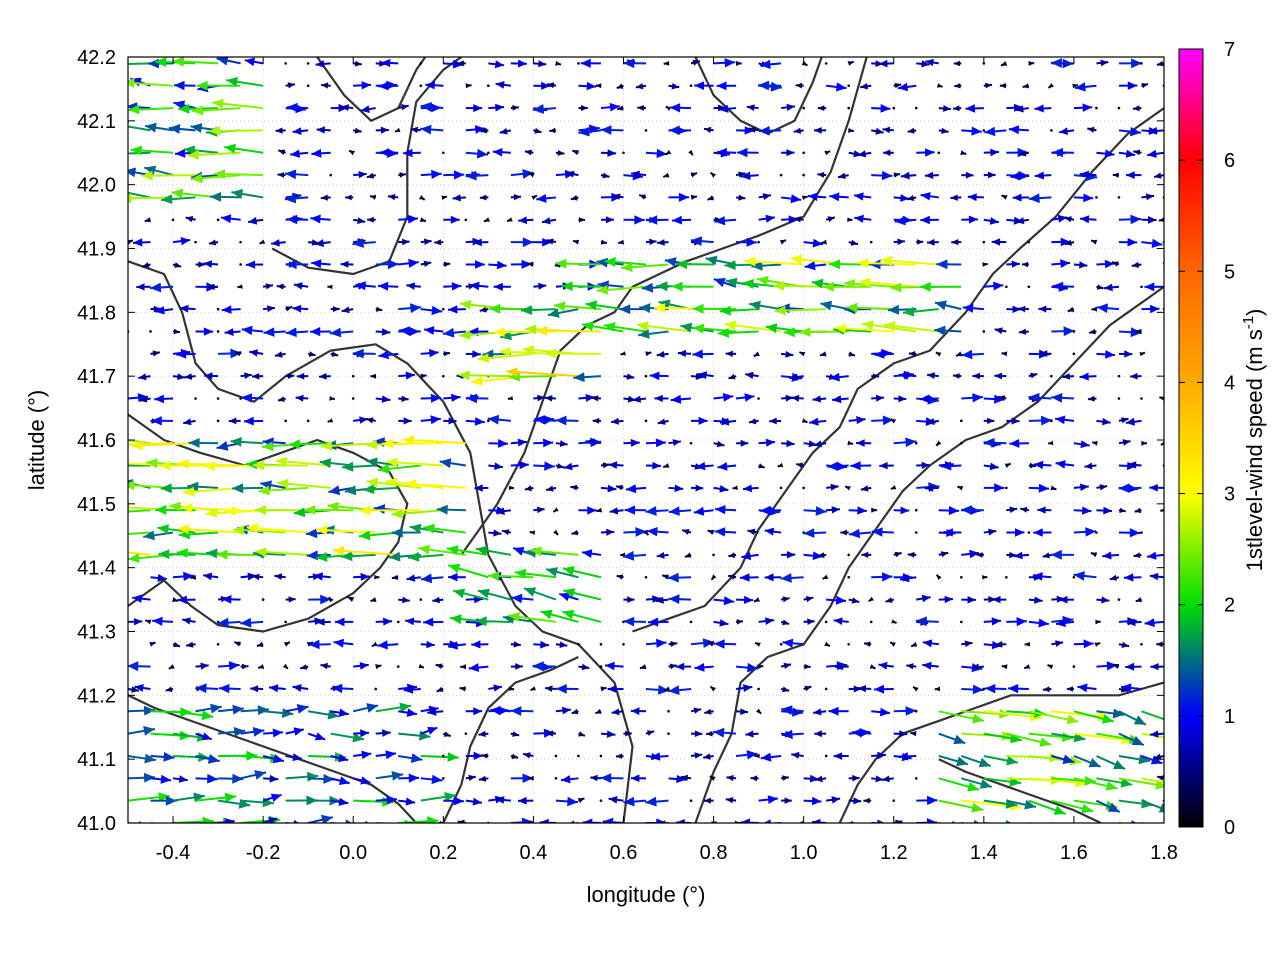 Image resolution: width=1280 pixels, height=960 pixels. I want to click on x-tick-label: 0.2, so click(443, 853).